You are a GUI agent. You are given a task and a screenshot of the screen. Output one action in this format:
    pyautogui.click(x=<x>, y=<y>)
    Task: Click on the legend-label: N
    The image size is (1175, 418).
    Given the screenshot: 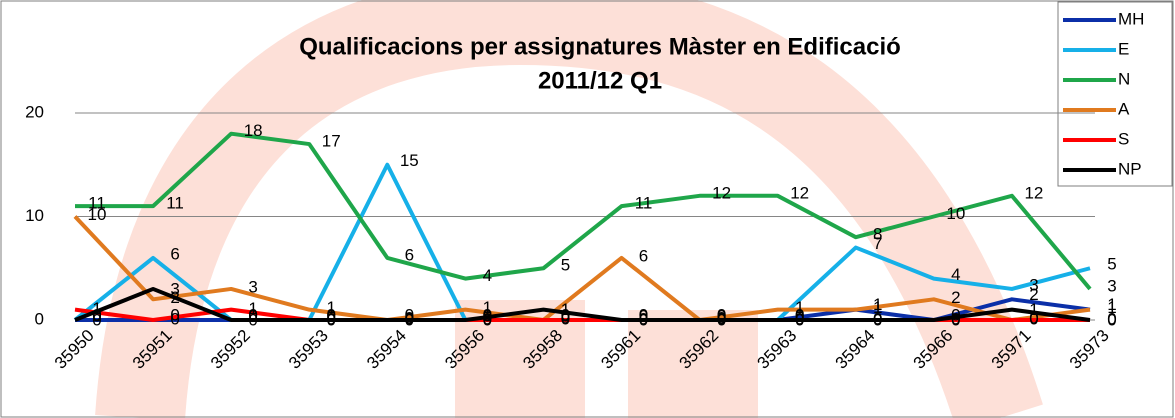 What is the action you would take?
    pyautogui.click(x=1124, y=78)
    